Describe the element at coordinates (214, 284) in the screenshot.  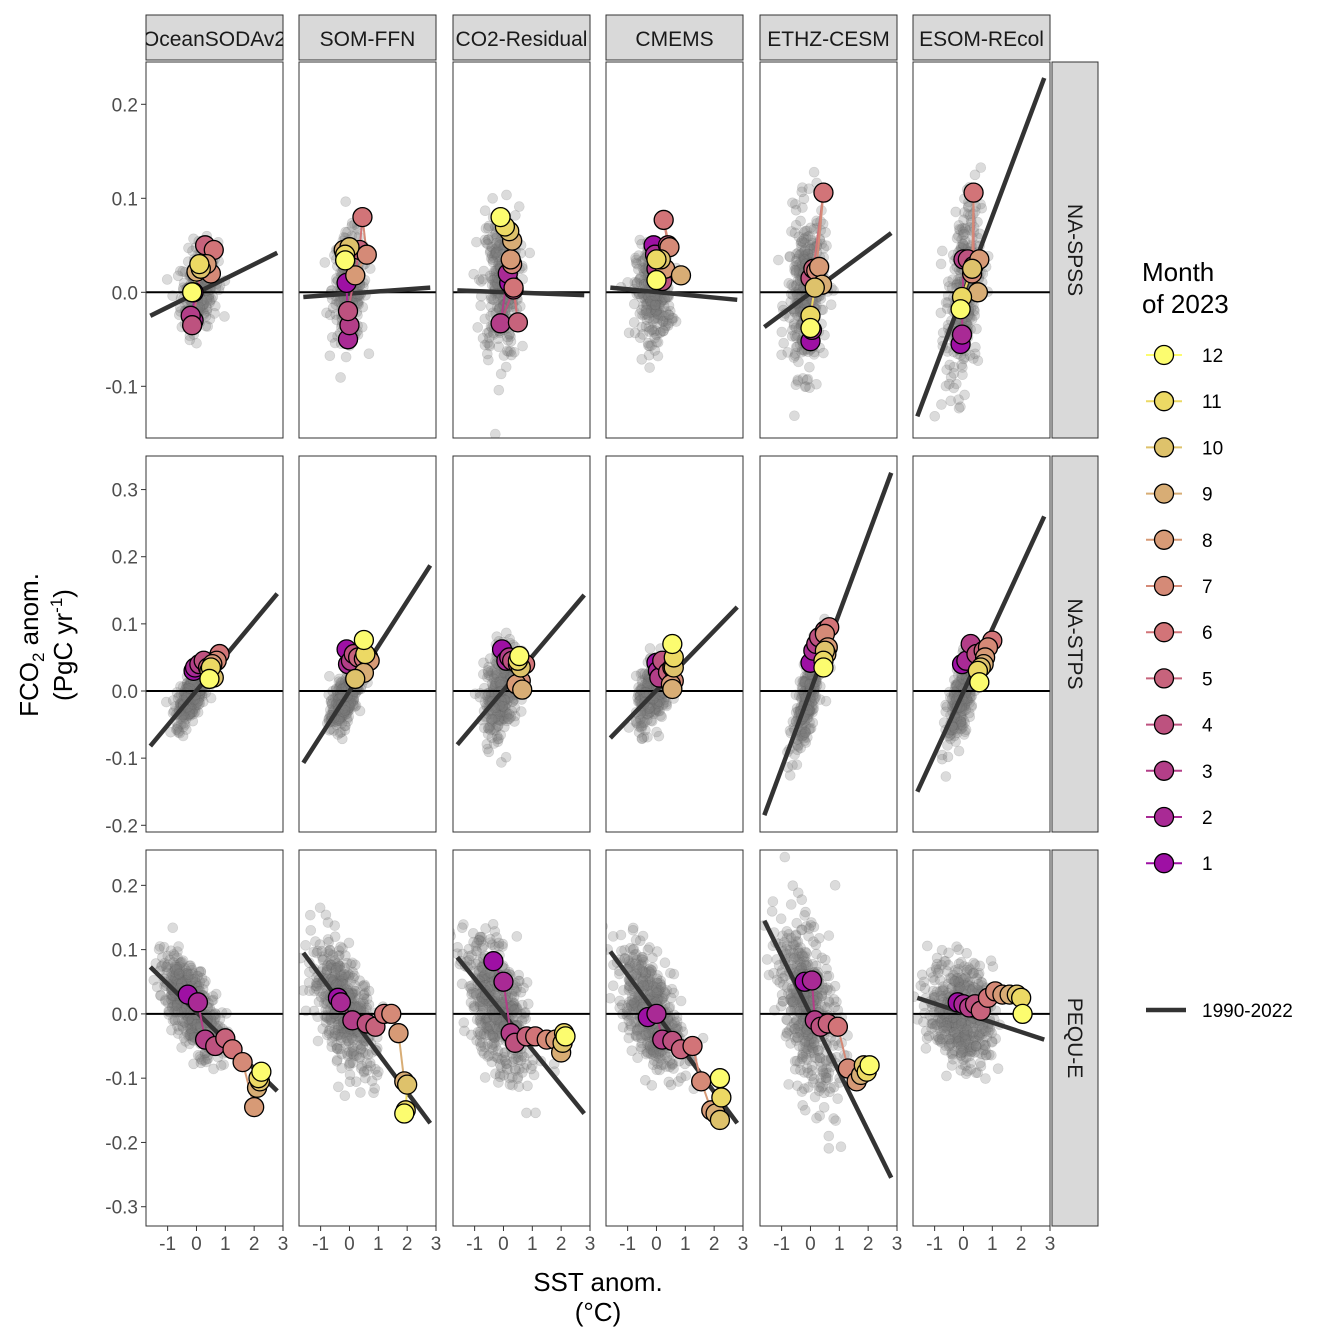
I see `trend-line` at that location.